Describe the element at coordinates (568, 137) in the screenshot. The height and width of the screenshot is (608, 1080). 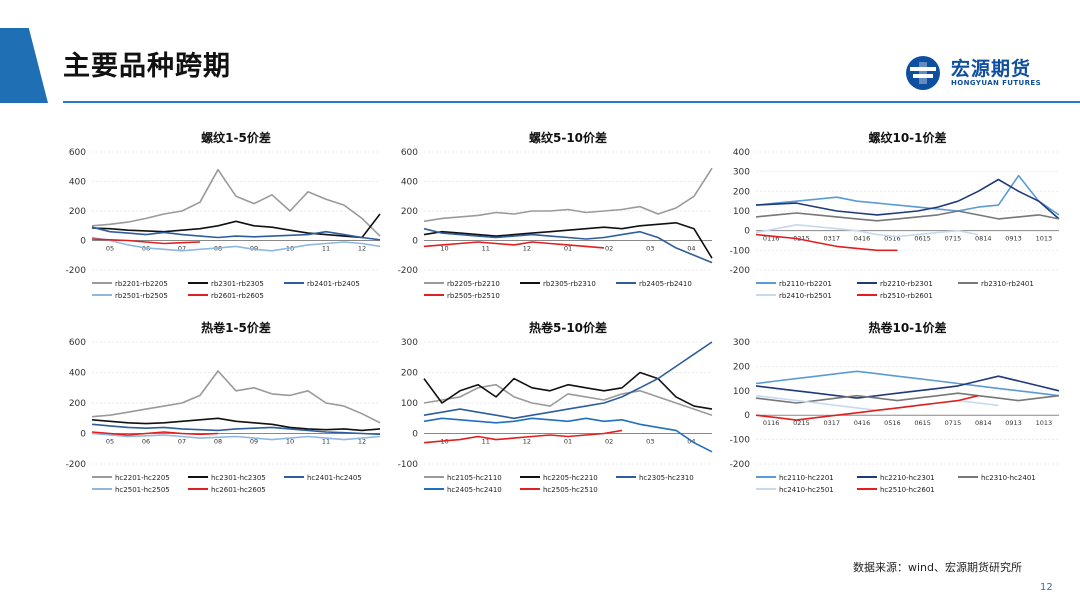
I see `chart-title: 螺纹5-10价差` at that location.